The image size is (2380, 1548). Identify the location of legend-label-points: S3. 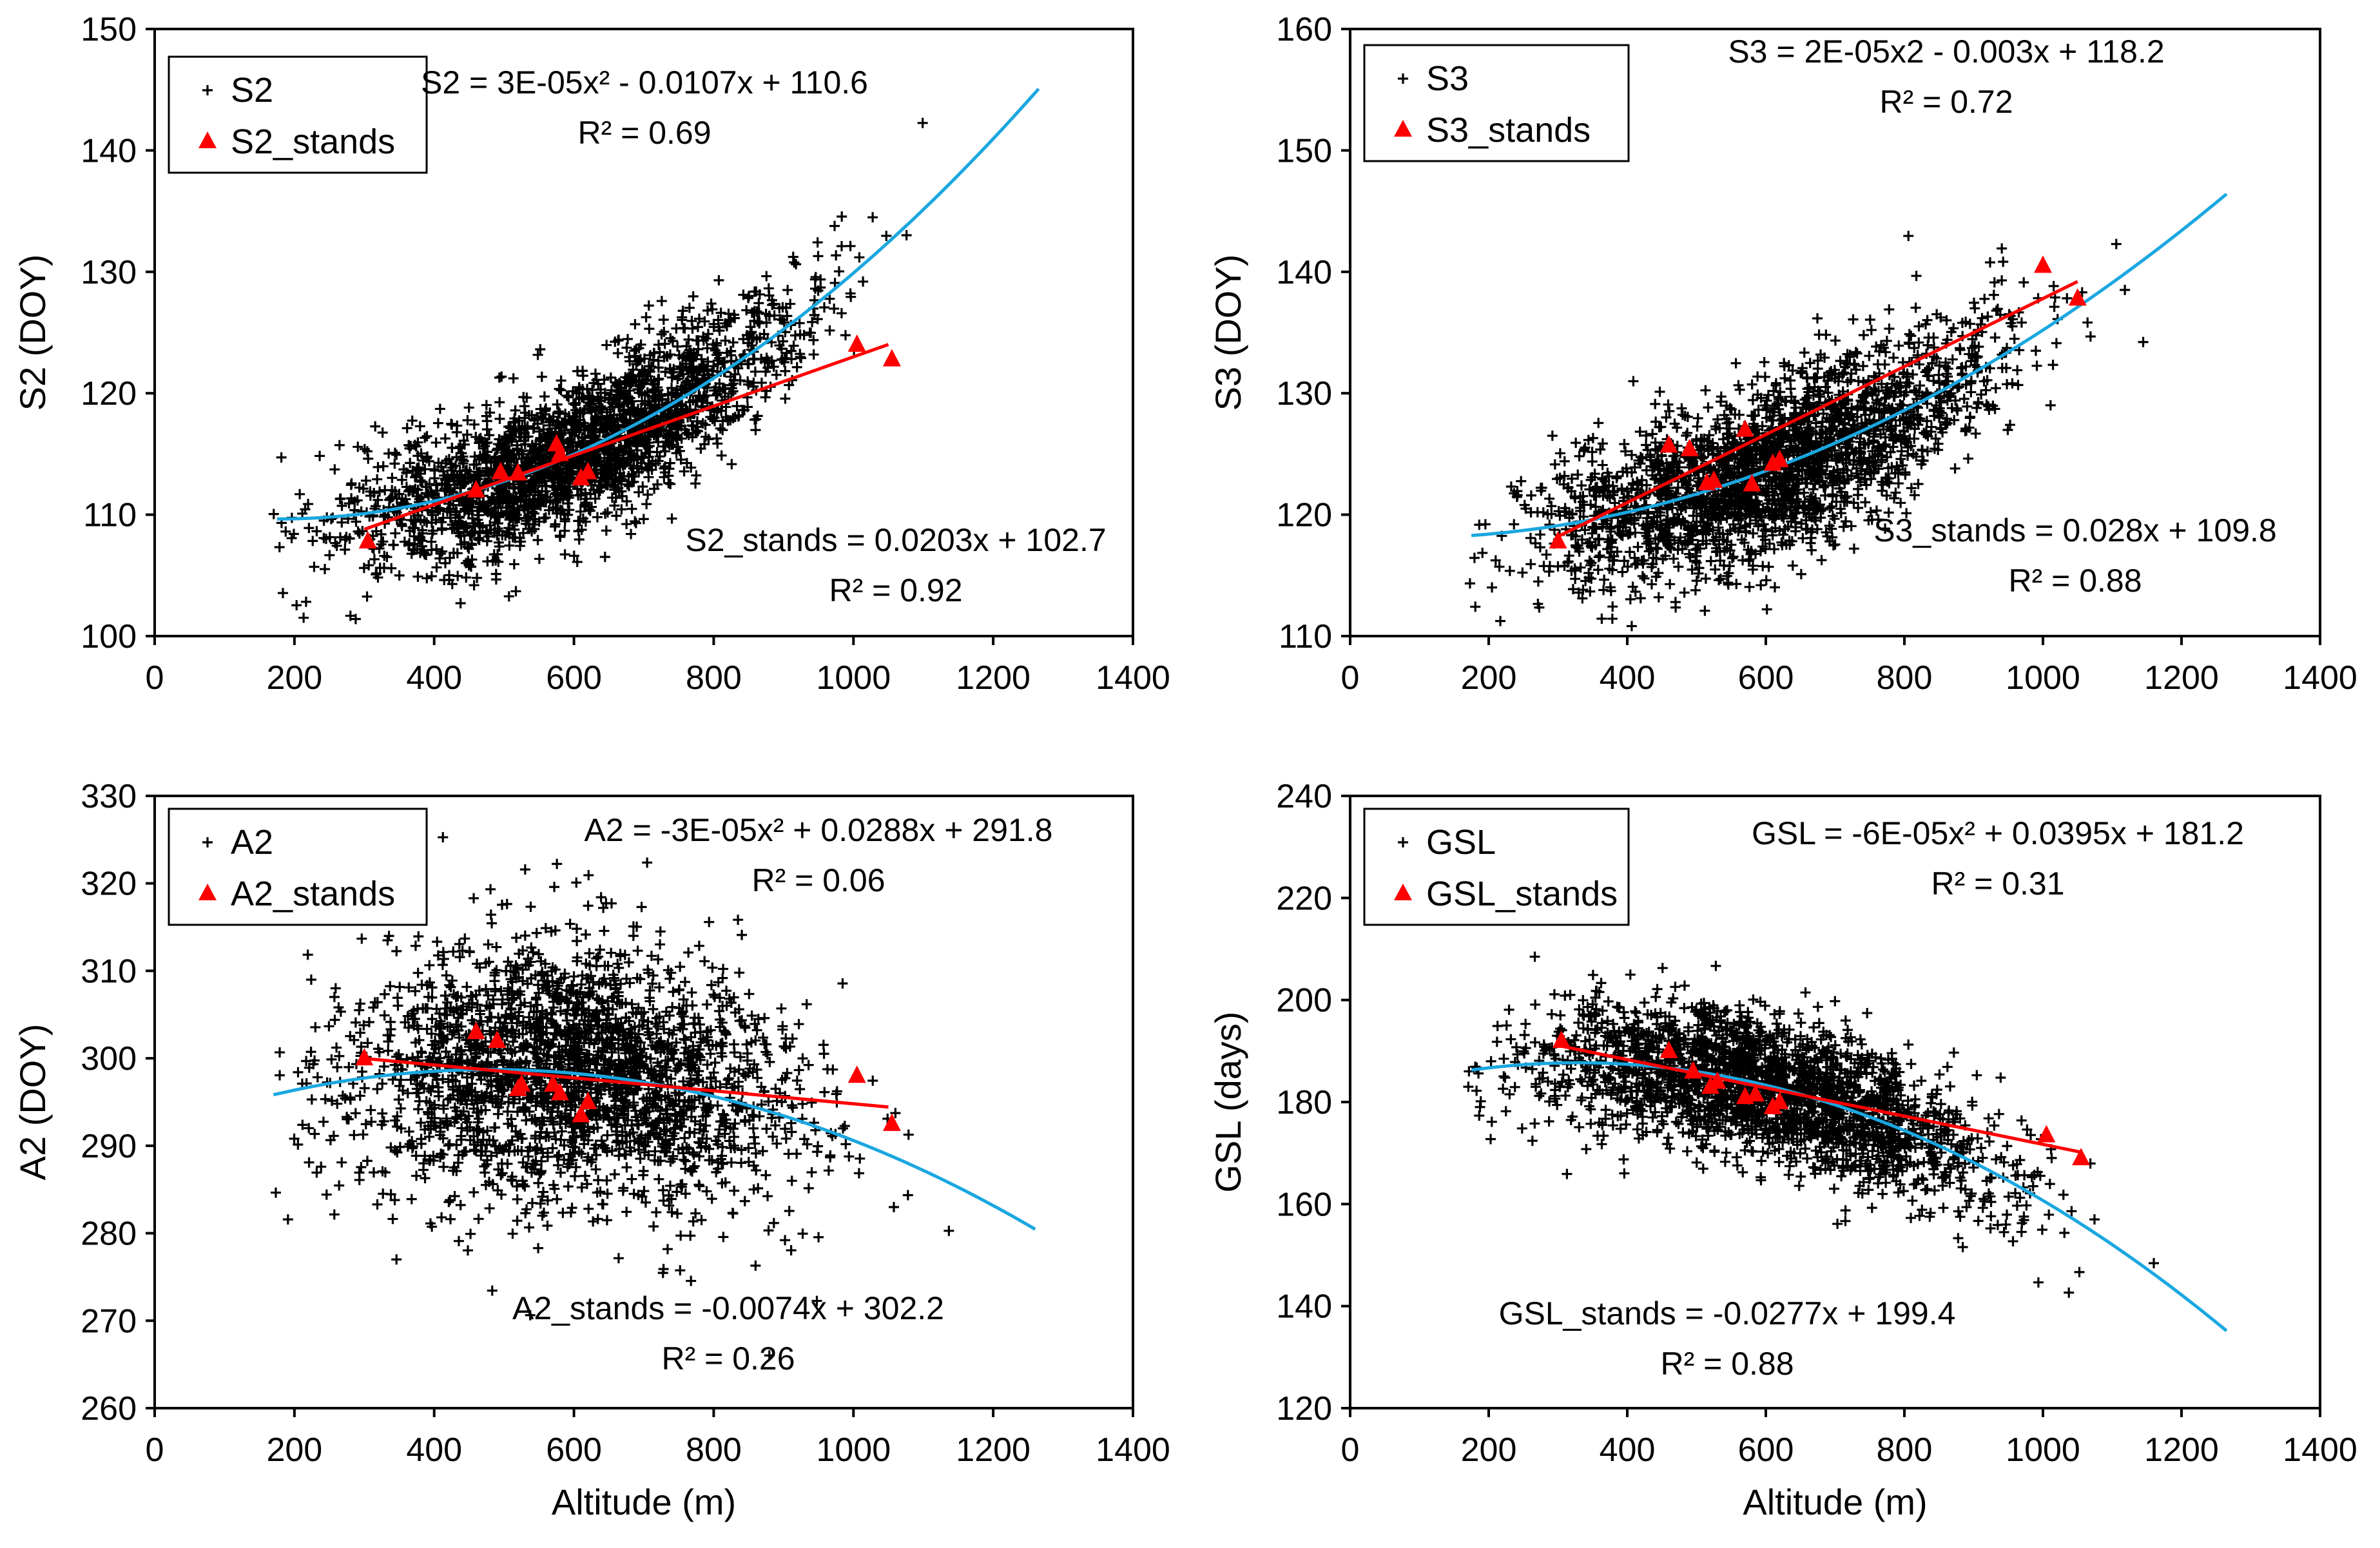
(1447, 78).